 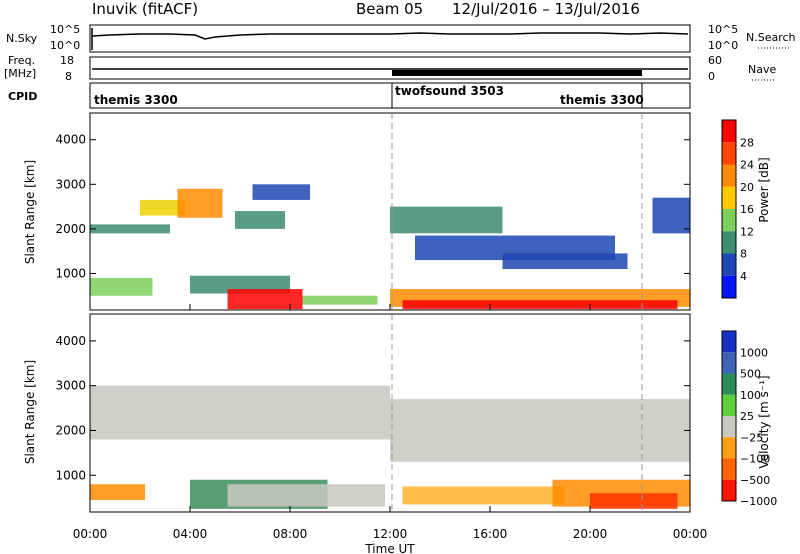 What do you see at coordinates (70, 184) in the screenshot?
I see `power-ytick-label: 3000` at bounding box center [70, 184].